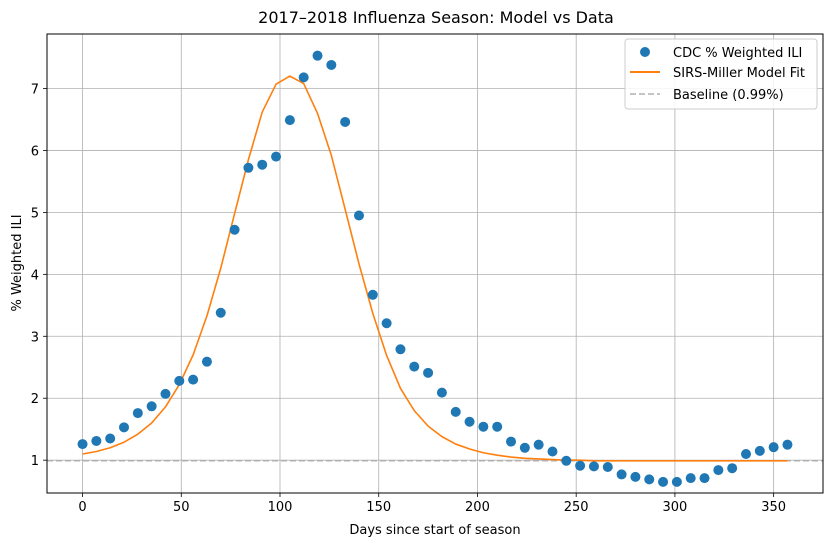  What do you see at coordinates (728, 95) in the screenshot?
I see `legend-label-baseline: Baseline (0.99%)` at bounding box center [728, 95].